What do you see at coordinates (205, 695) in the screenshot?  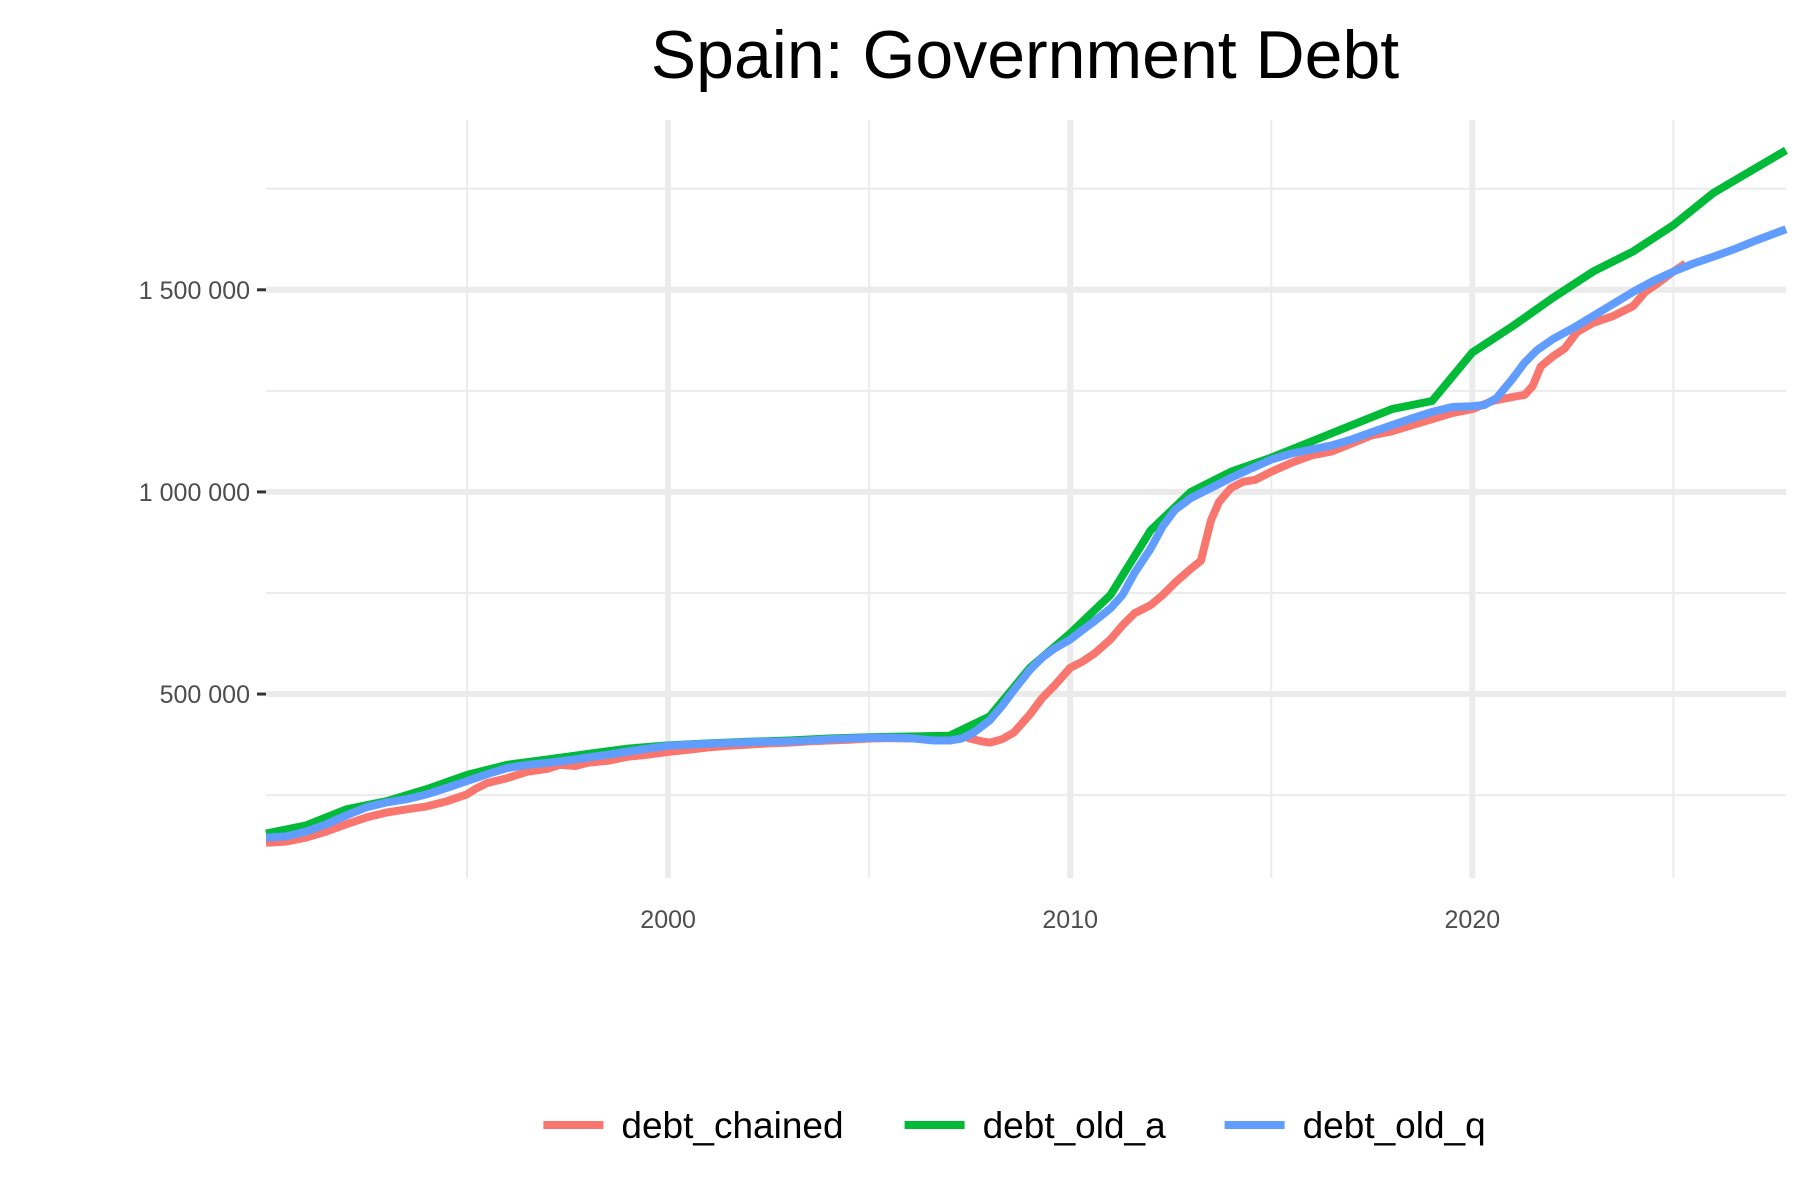 I see `y-tick-label: 500 000` at bounding box center [205, 695].